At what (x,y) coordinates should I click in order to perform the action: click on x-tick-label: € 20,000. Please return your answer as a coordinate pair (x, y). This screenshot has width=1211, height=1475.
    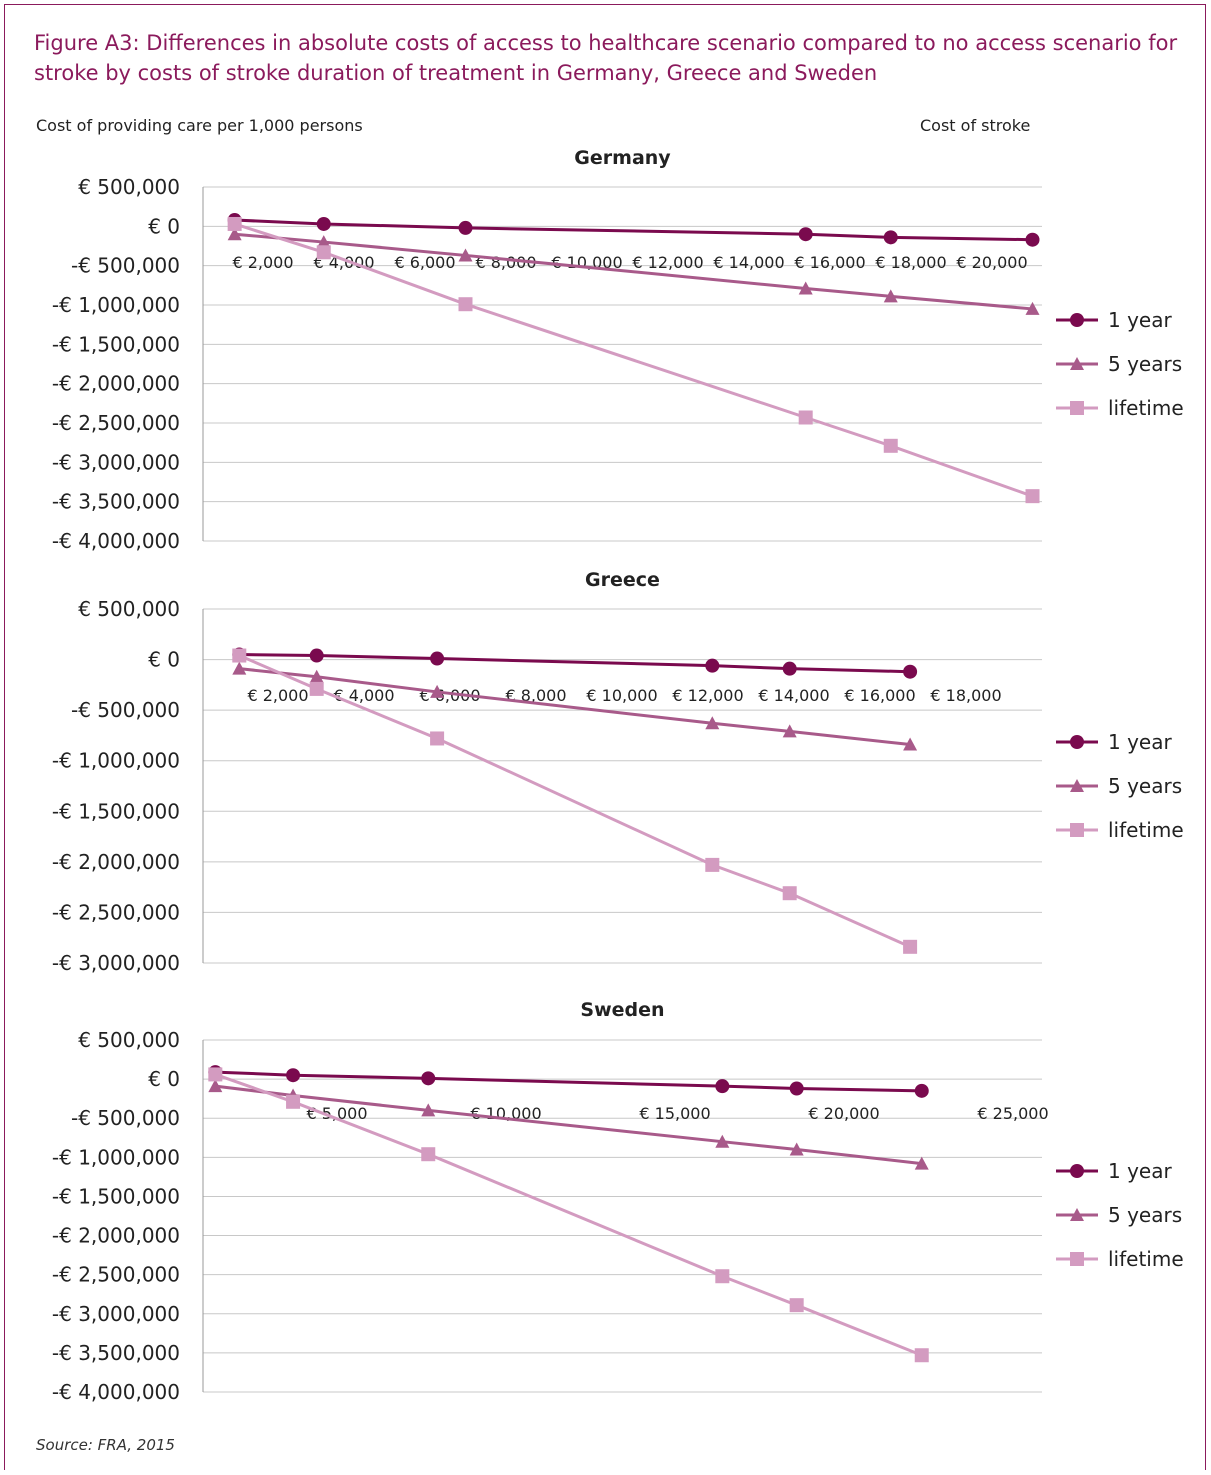
    Looking at the image, I should click on (991, 262).